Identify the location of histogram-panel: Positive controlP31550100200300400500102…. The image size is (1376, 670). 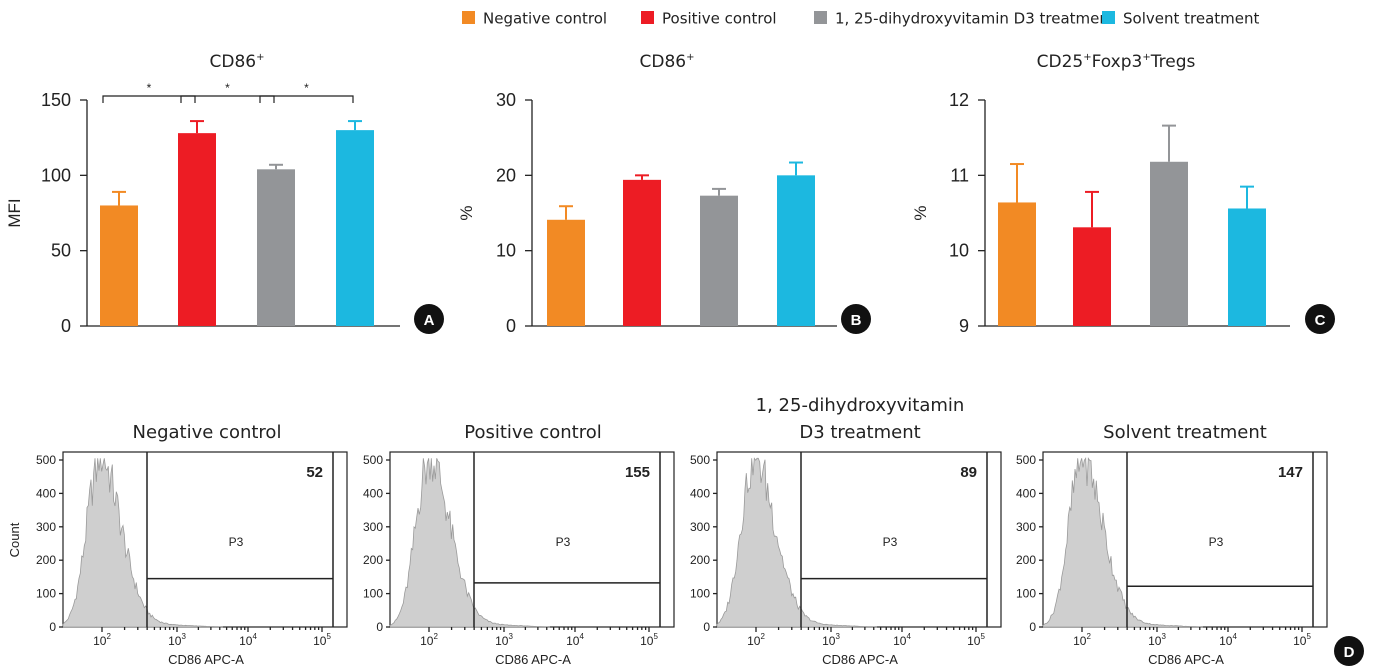
(519, 544).